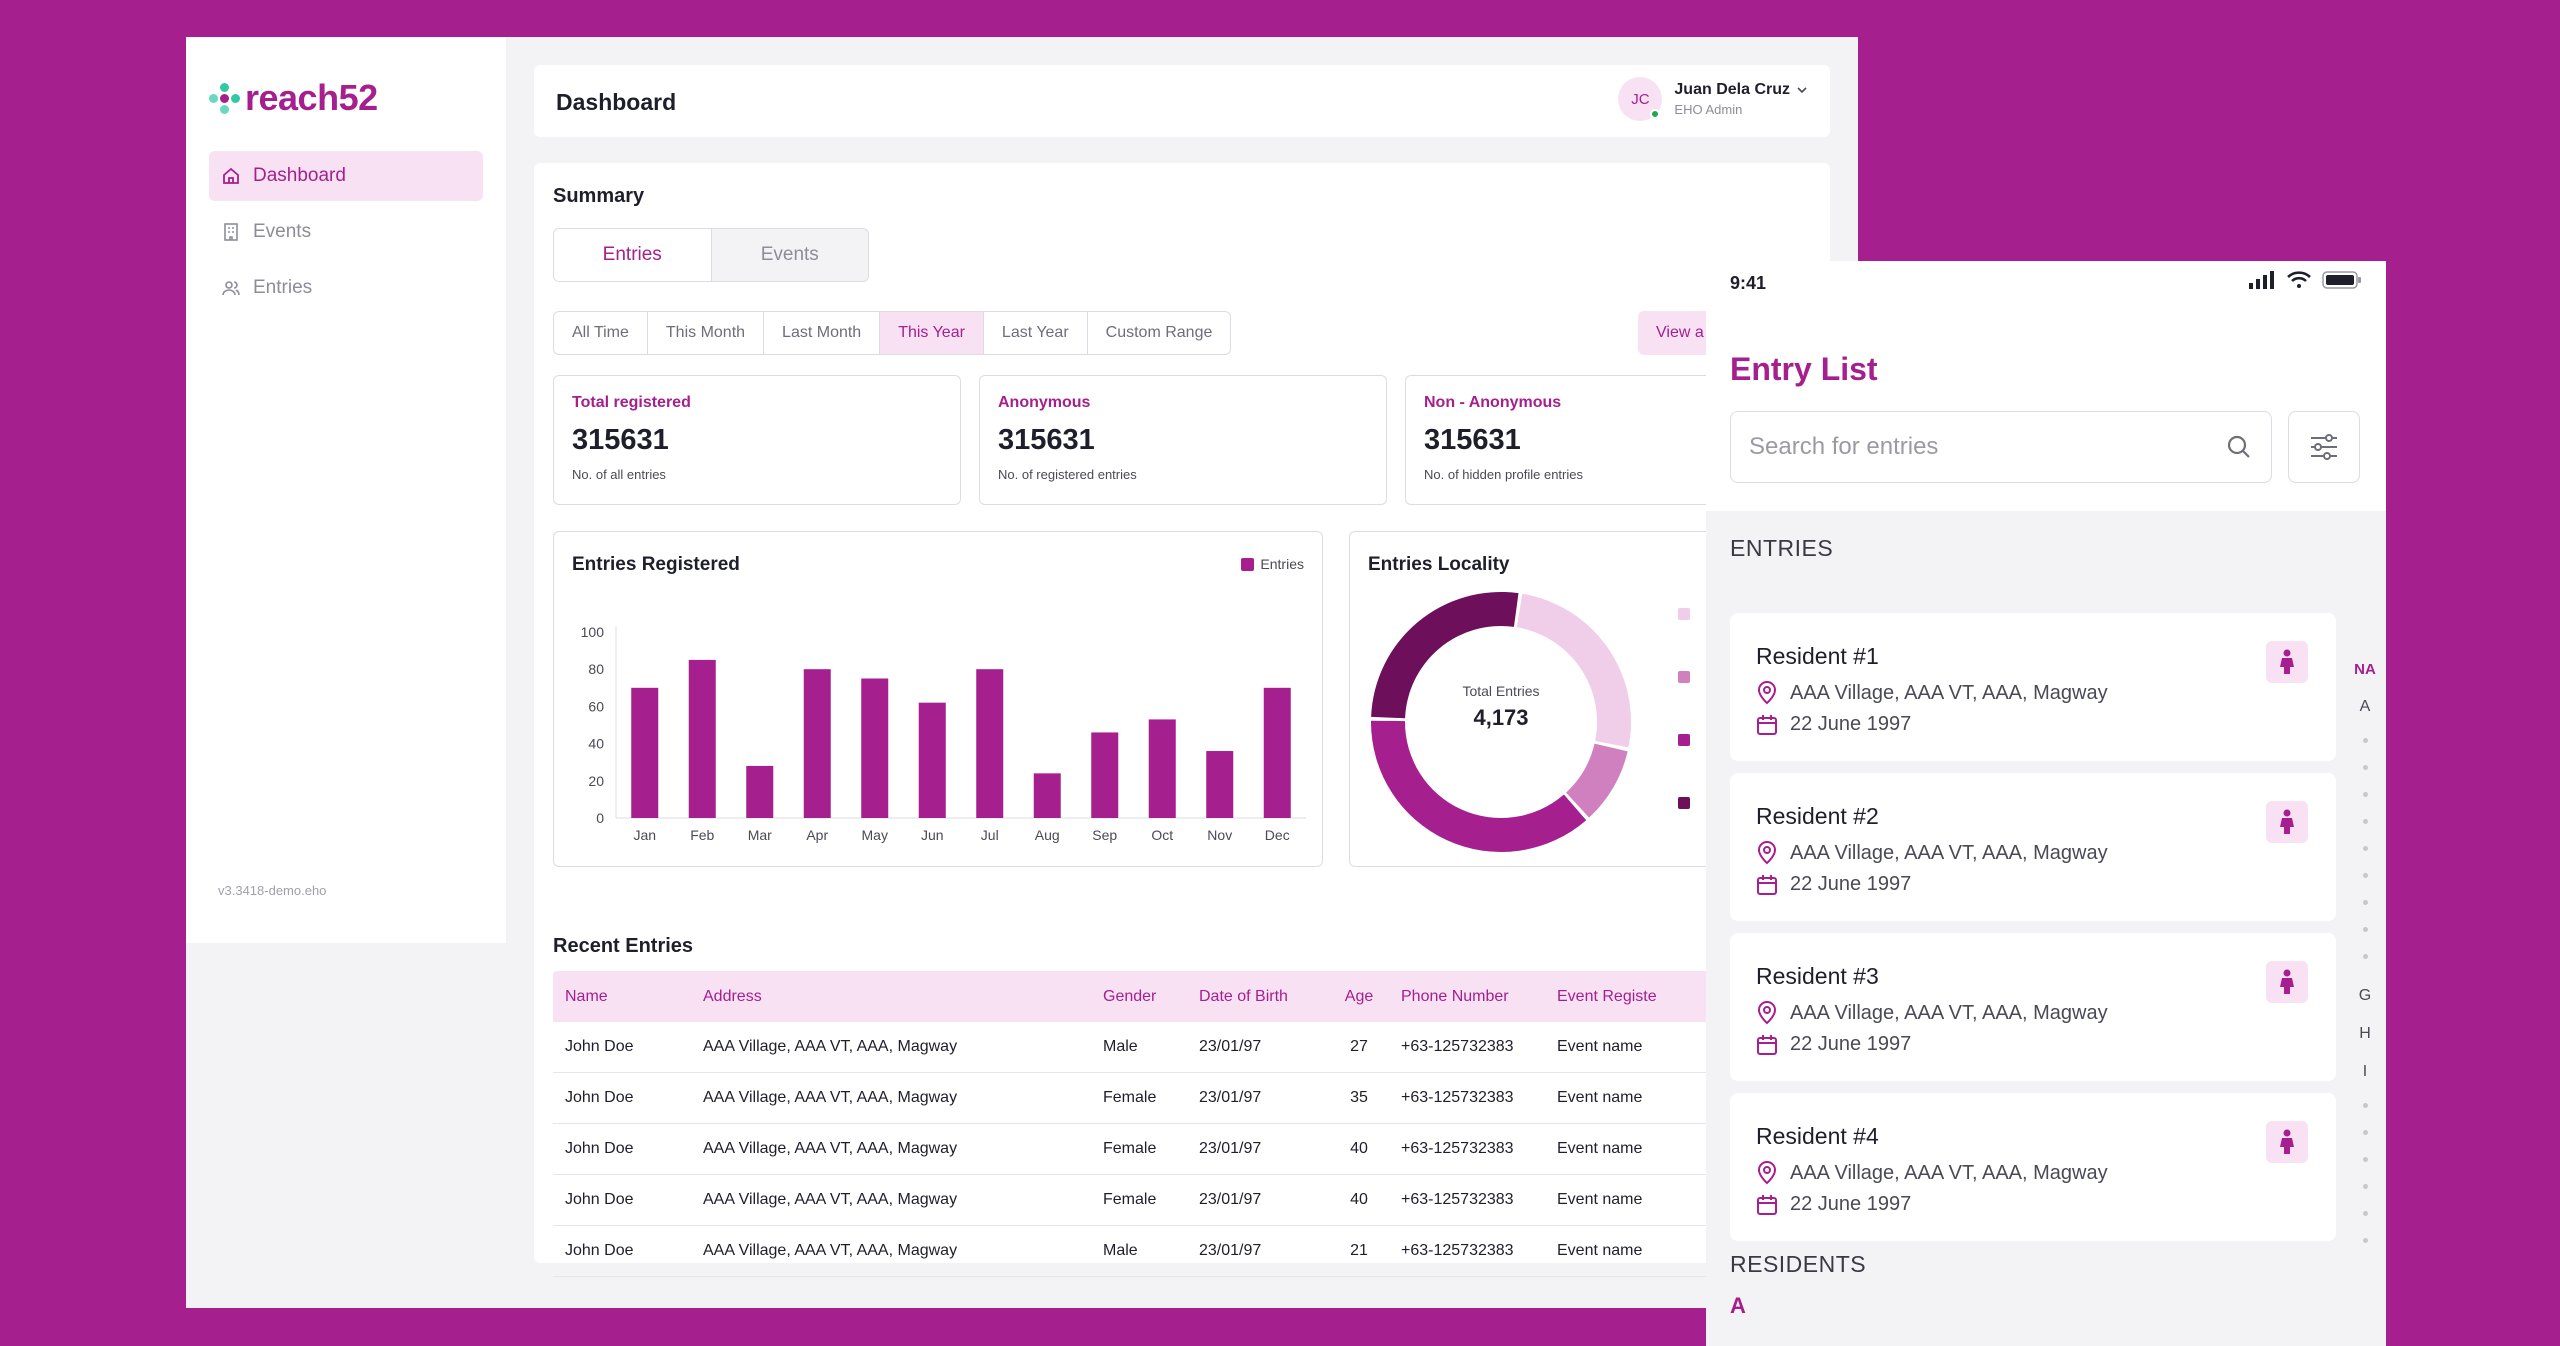 Image resolution: width=2560 pixels, height=1346 pixels. What do you see at coordinates (732, 996) in the screenshot?
I see `col-address: Address` at bounding box center [732, 996].